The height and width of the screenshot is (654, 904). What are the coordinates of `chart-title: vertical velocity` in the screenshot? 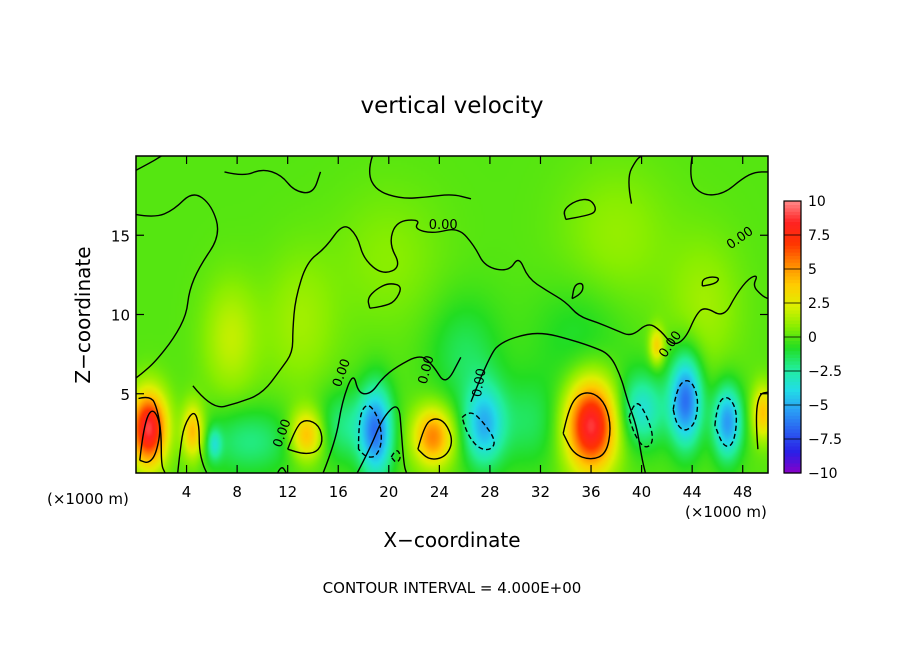 It's located at (452, 106).